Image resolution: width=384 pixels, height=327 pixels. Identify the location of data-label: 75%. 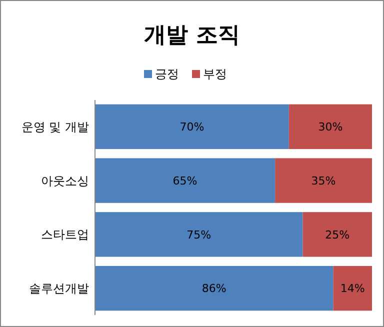
(199, 235).